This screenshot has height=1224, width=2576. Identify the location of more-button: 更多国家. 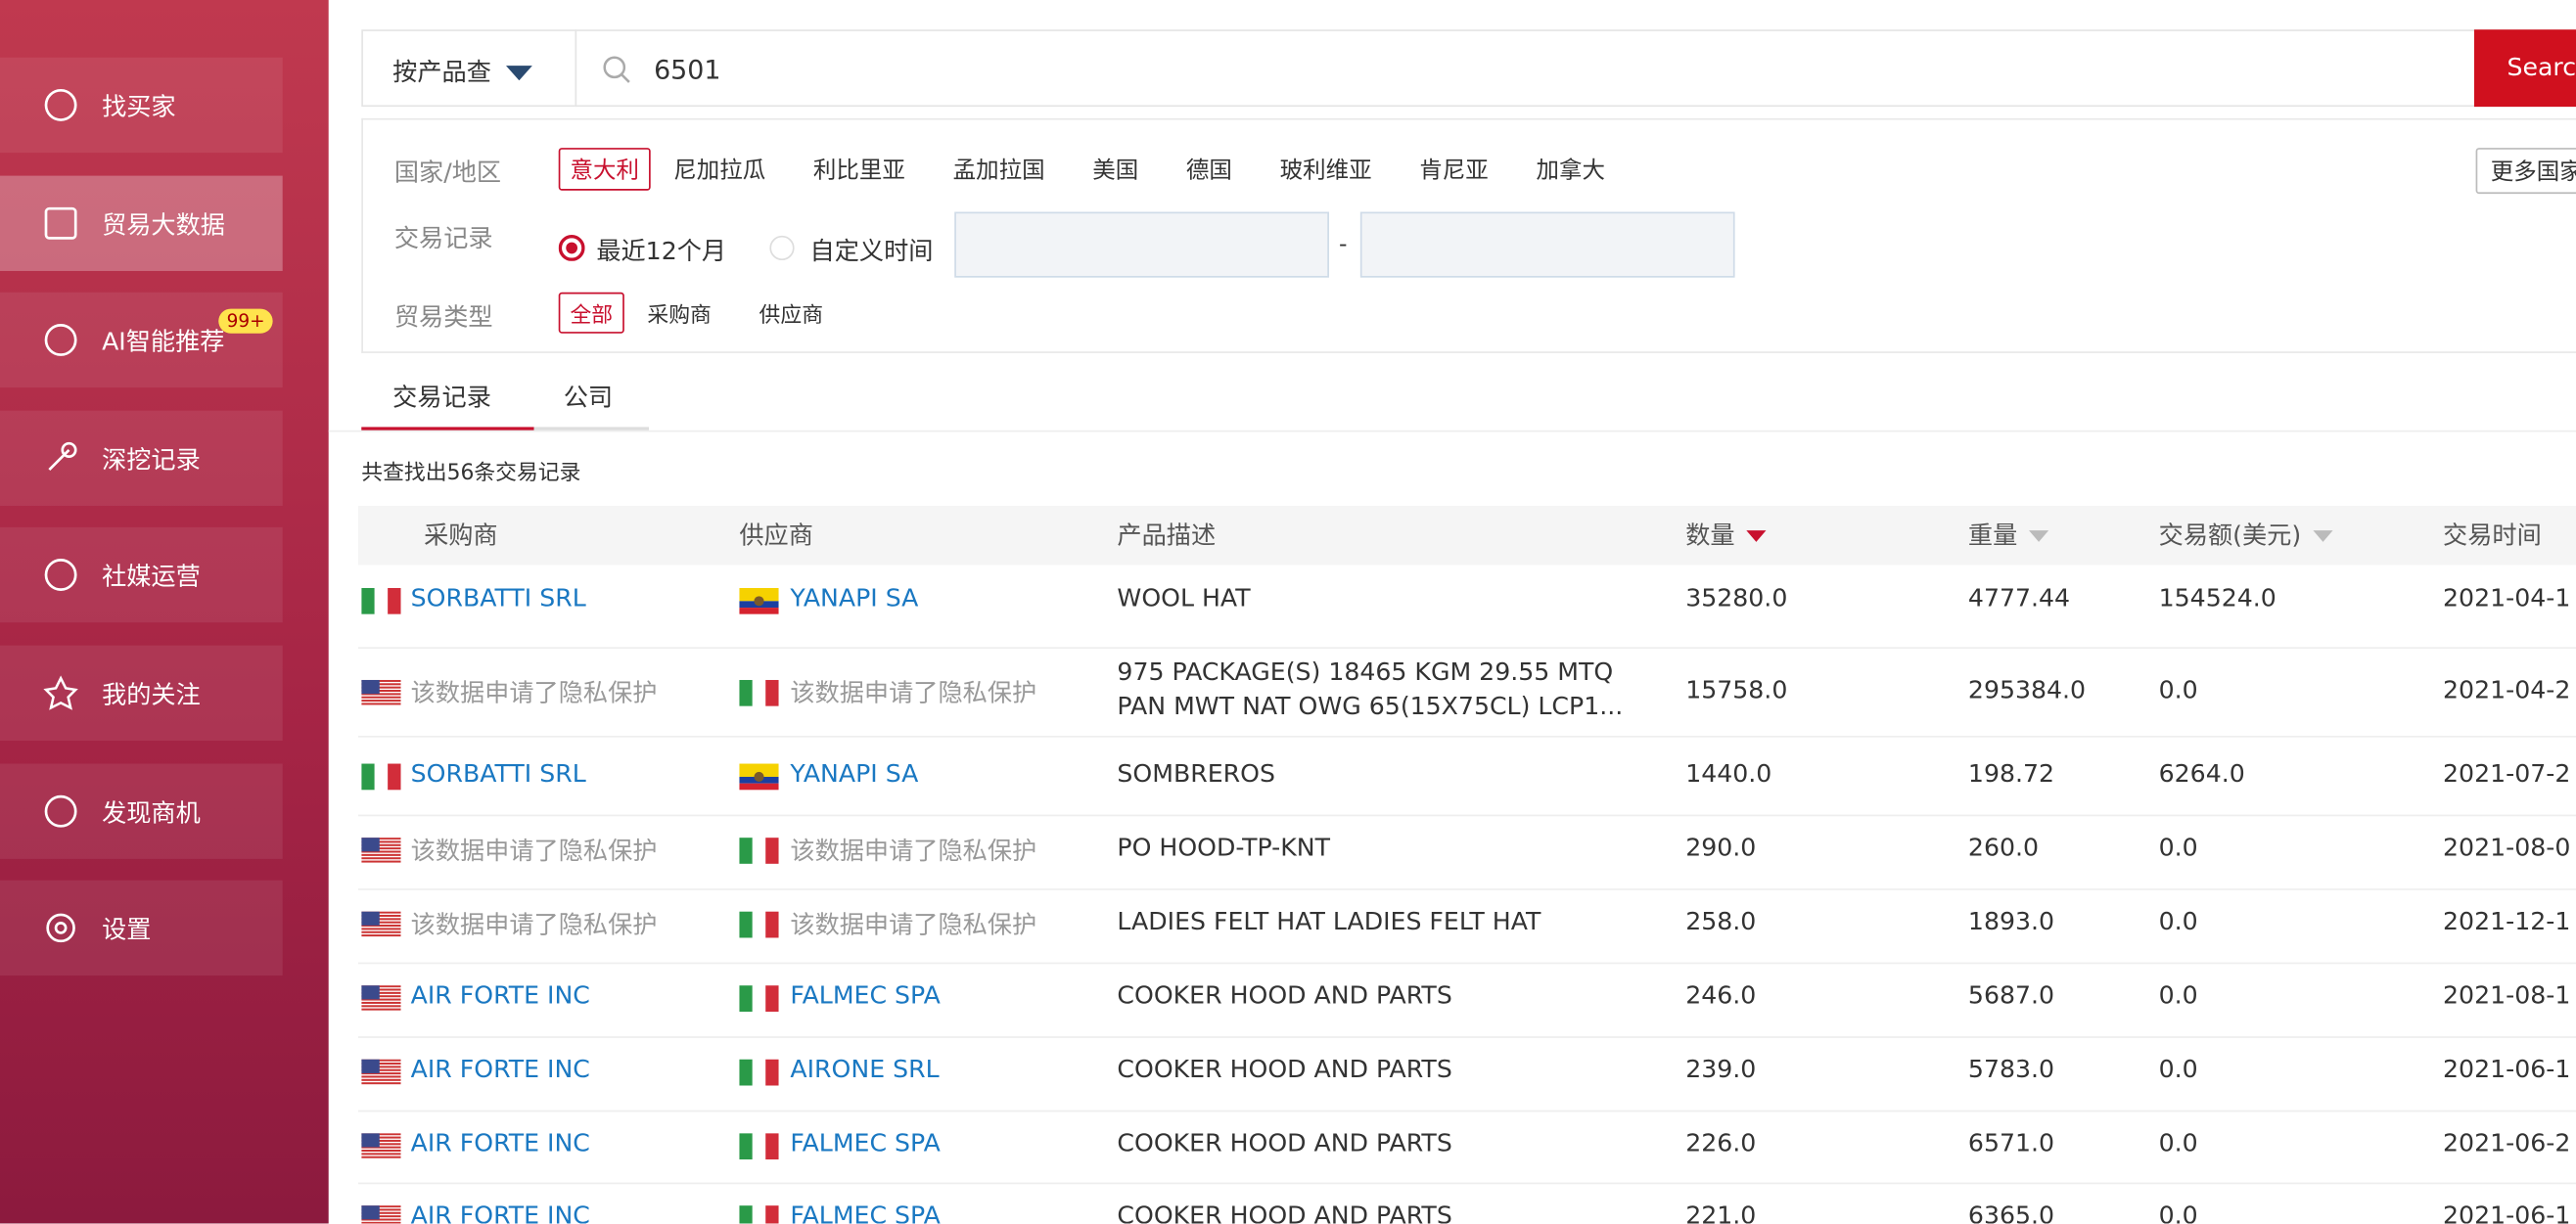
(2525, 171).